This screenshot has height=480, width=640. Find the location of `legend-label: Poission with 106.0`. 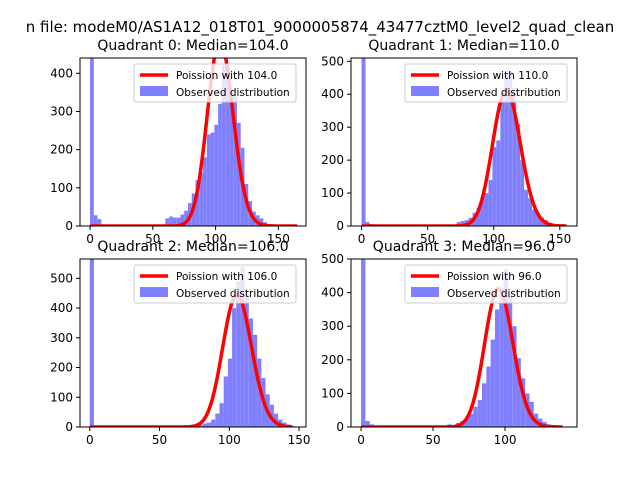

legend-label: Poission with 106.0 is located at coordinates (226, 277).